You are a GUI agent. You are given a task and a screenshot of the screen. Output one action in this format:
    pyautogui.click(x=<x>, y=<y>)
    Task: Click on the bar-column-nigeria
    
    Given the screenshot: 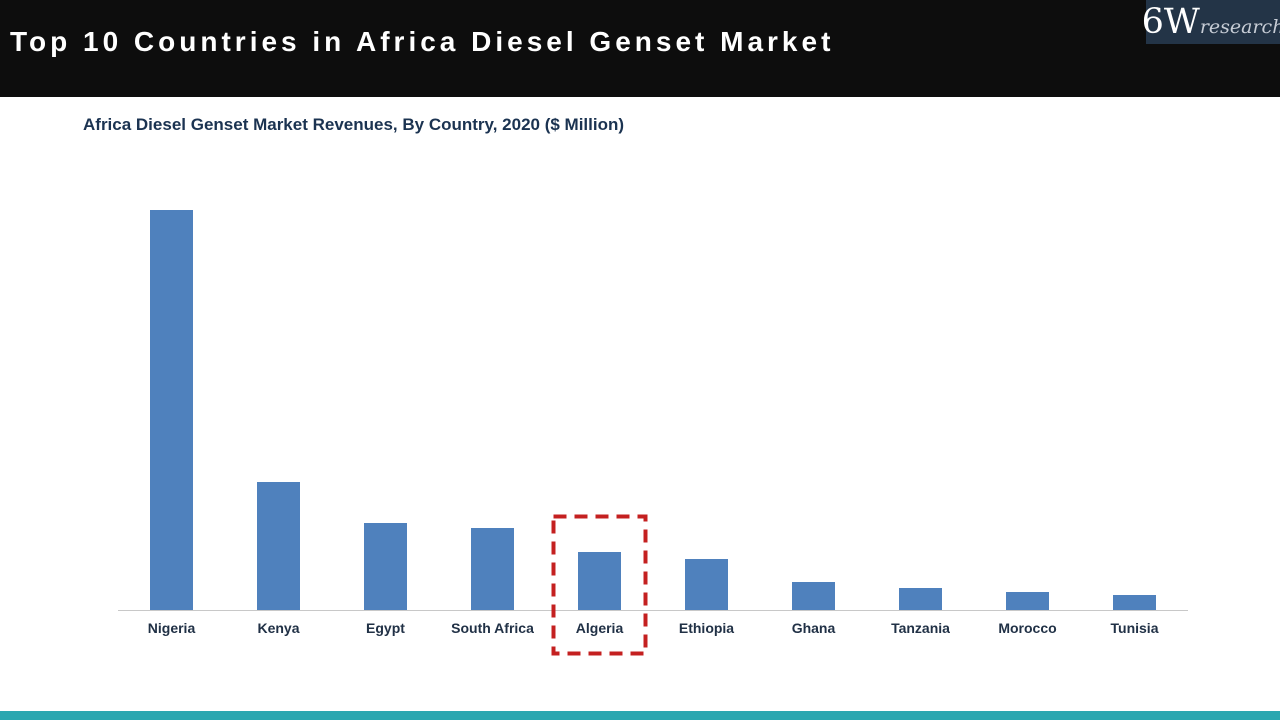 What is the action you would take?
    pyautogui.click(x=171, y=400)
    